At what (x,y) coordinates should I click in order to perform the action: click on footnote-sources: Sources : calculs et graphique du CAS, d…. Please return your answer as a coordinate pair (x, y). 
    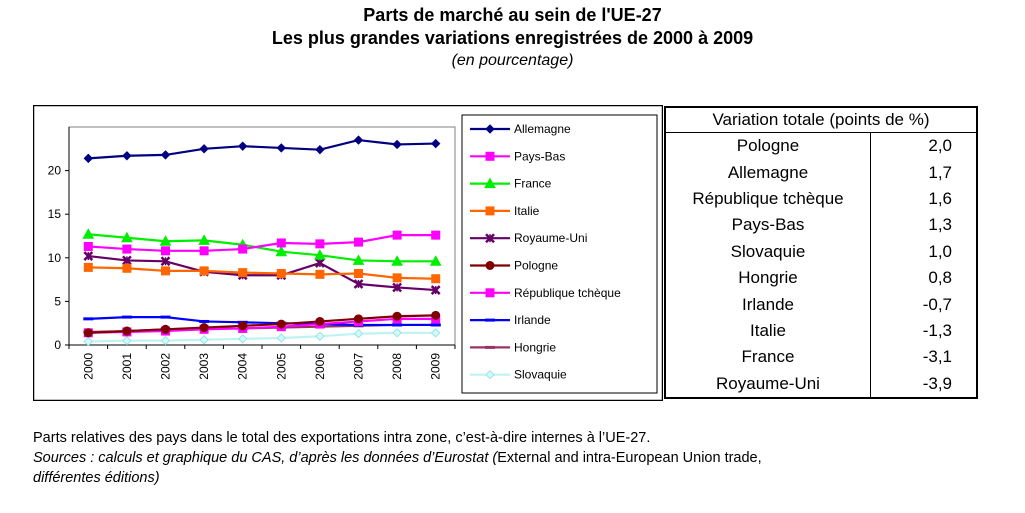
    Looking at the image, I should click on (523, 458).